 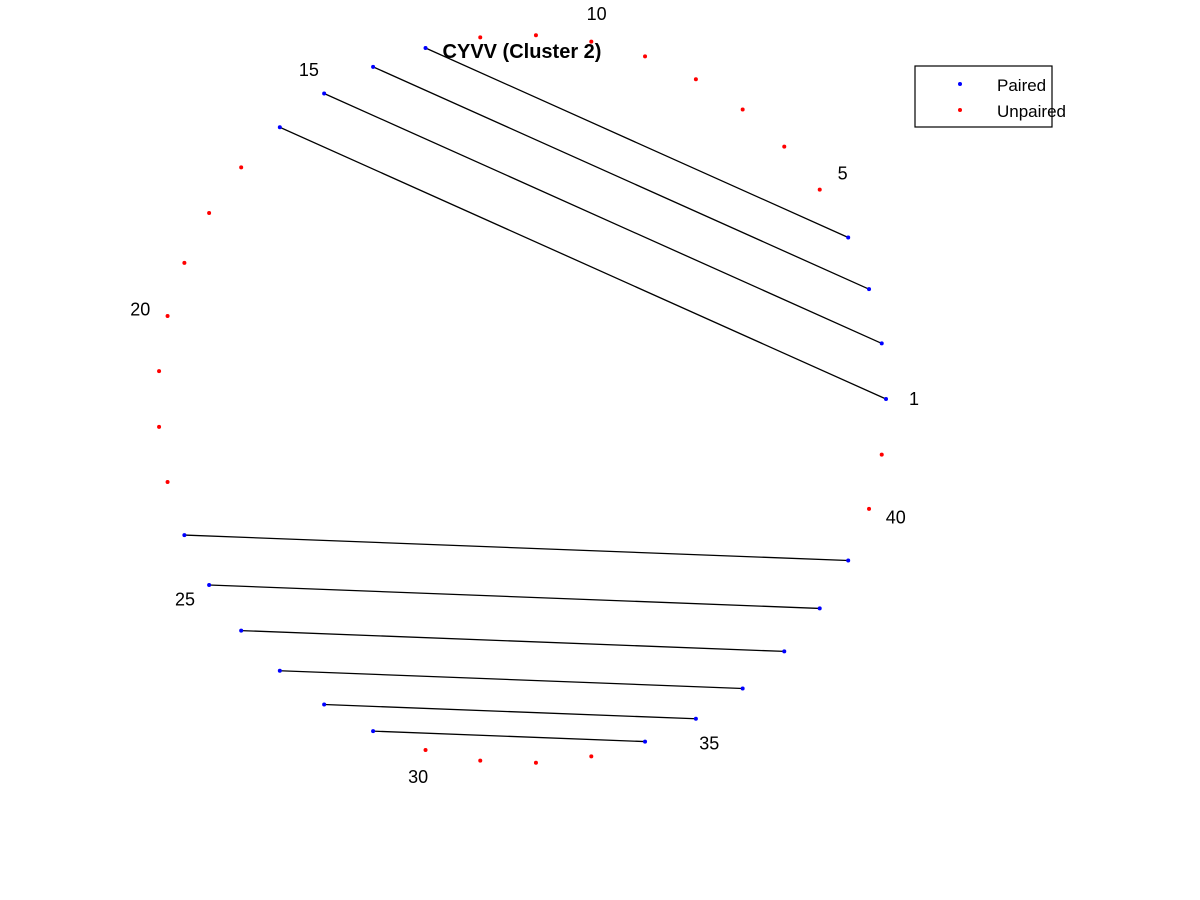 I want to click on position-label-5: 5, so click(x=843, y=173).